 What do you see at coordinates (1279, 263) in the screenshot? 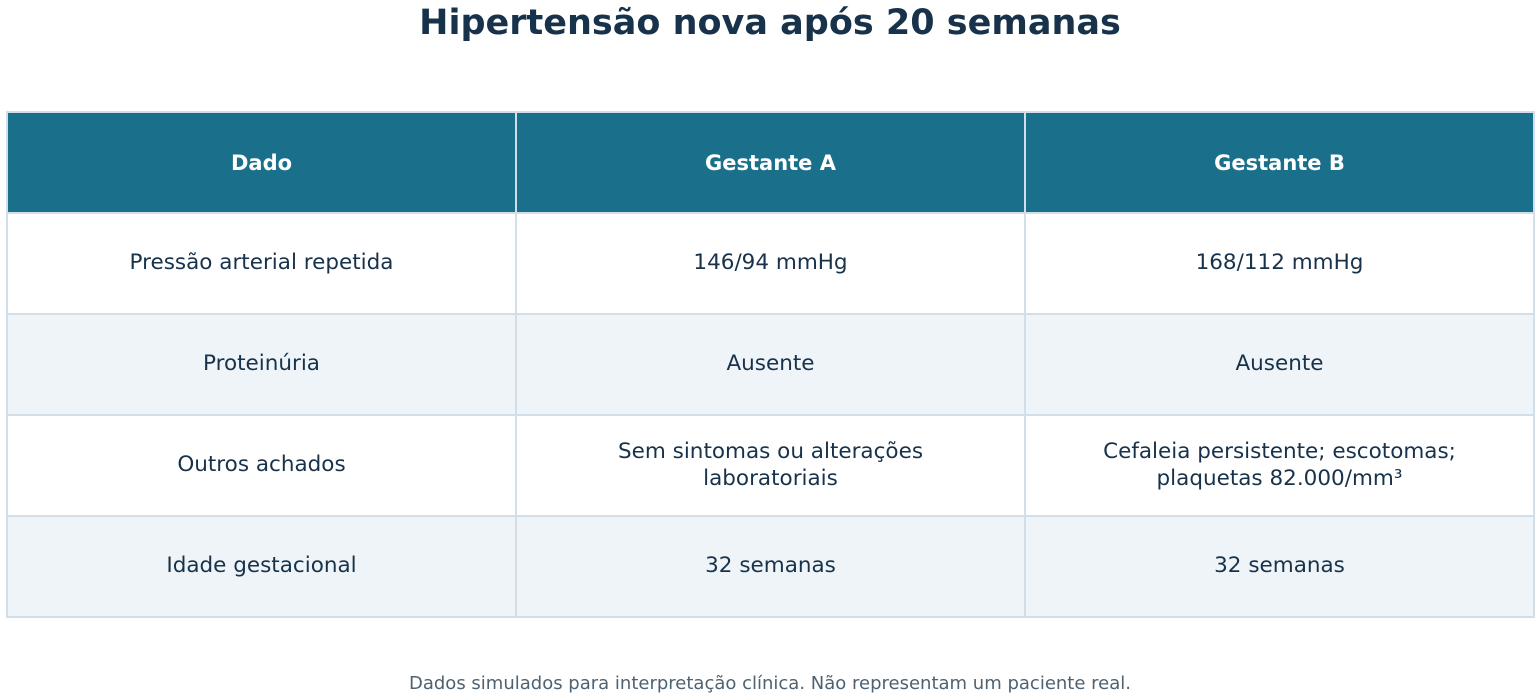
I see `gestante-b-value: 168/112 mmHg` at bounding box center [1279, 263].